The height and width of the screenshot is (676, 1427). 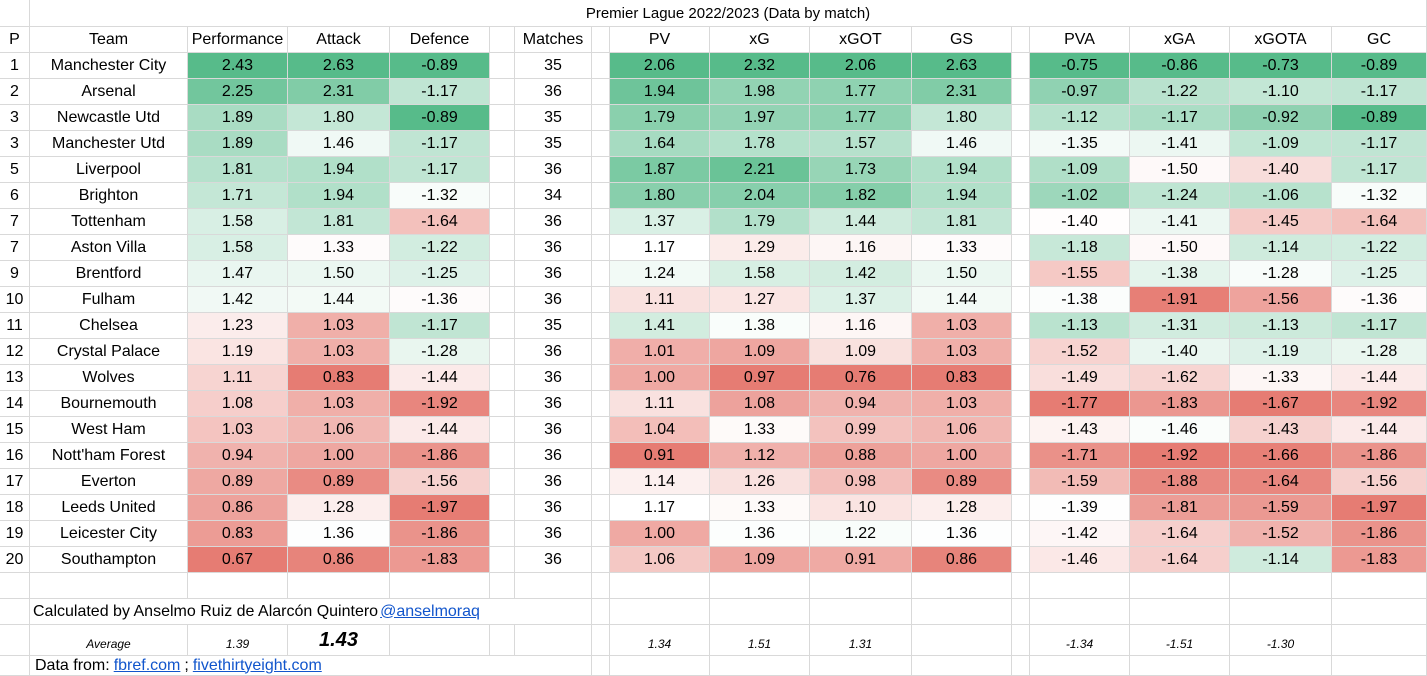 What do you see at coordinates (1281, 274) in the screenshot?
I see `row-9-xgota: -1.28` at bounding box center [1281, 274].